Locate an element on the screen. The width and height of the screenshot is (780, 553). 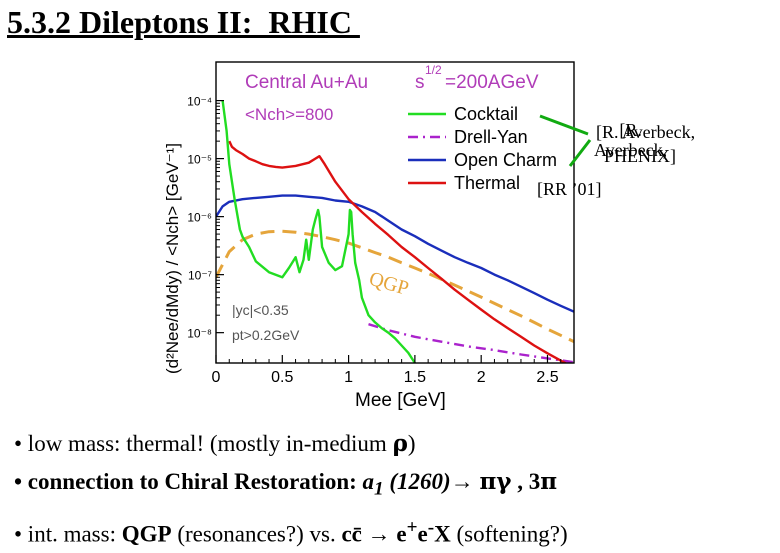
series-qgp-line is located at coordinates (395, 286).